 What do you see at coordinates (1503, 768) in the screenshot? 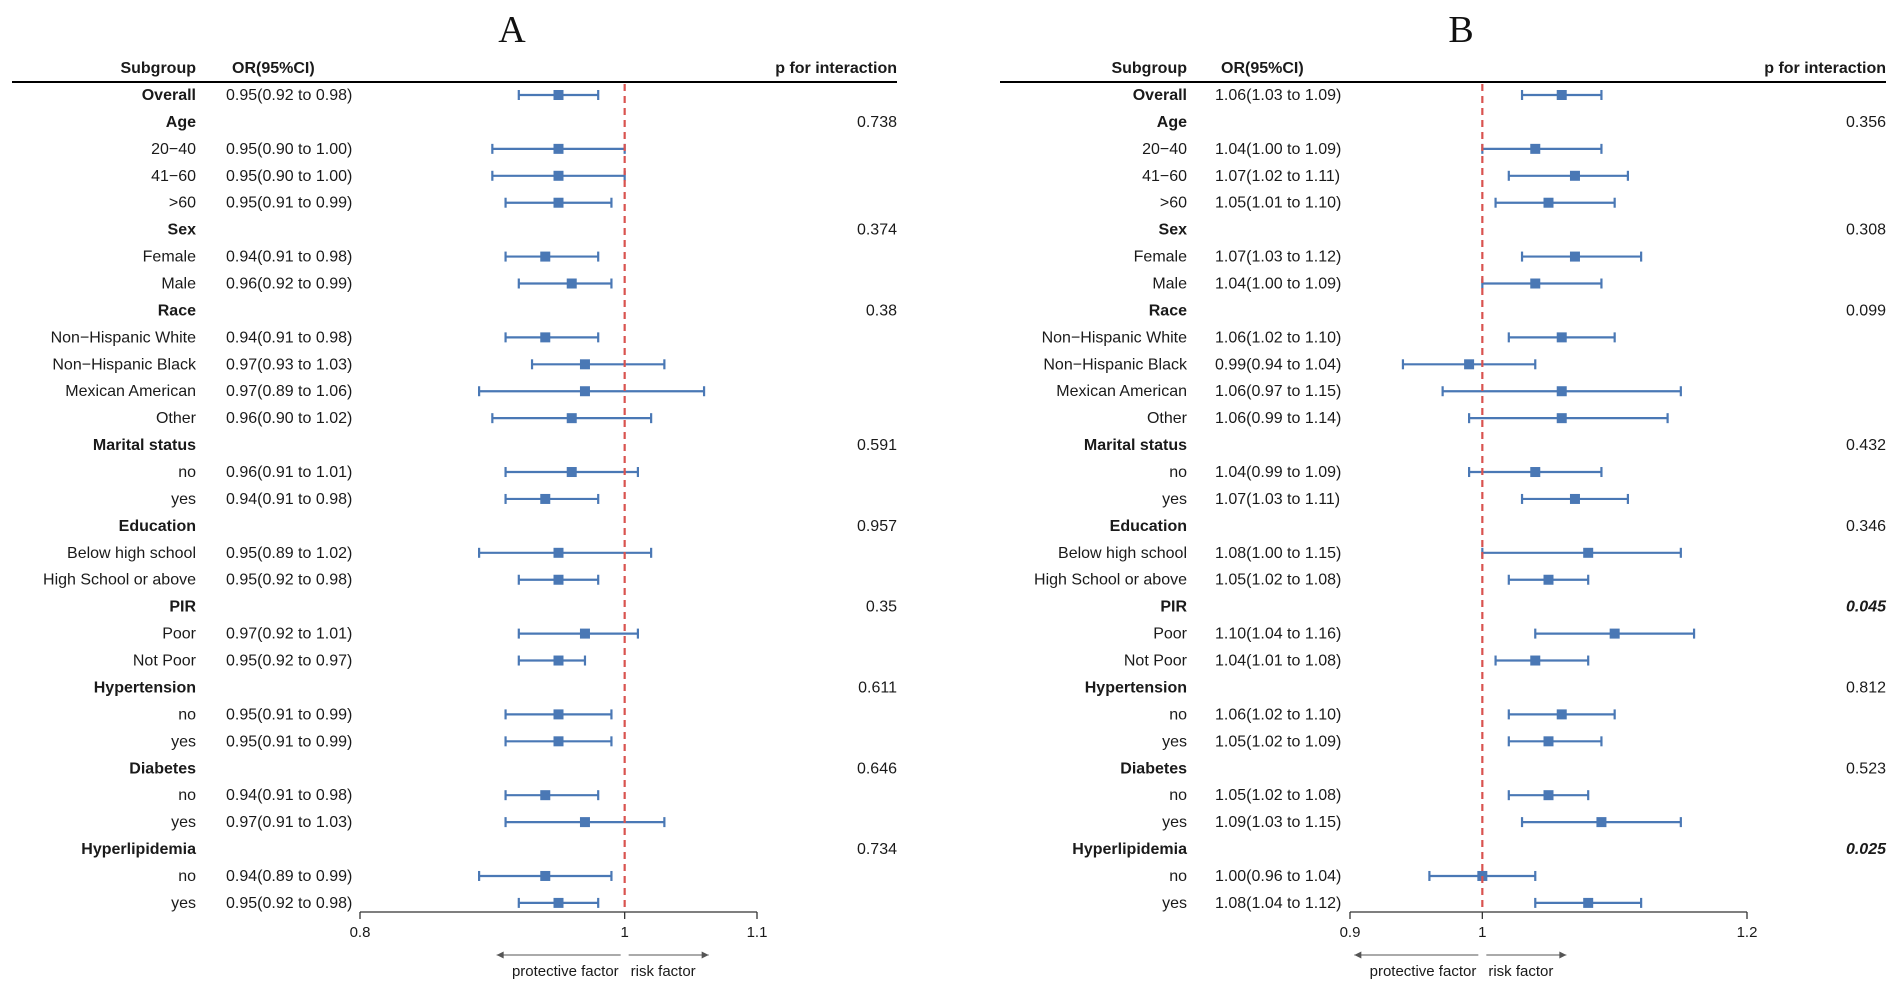
I see `forest-row: Diabetes 0.523` at bounding box center [1503, 768].